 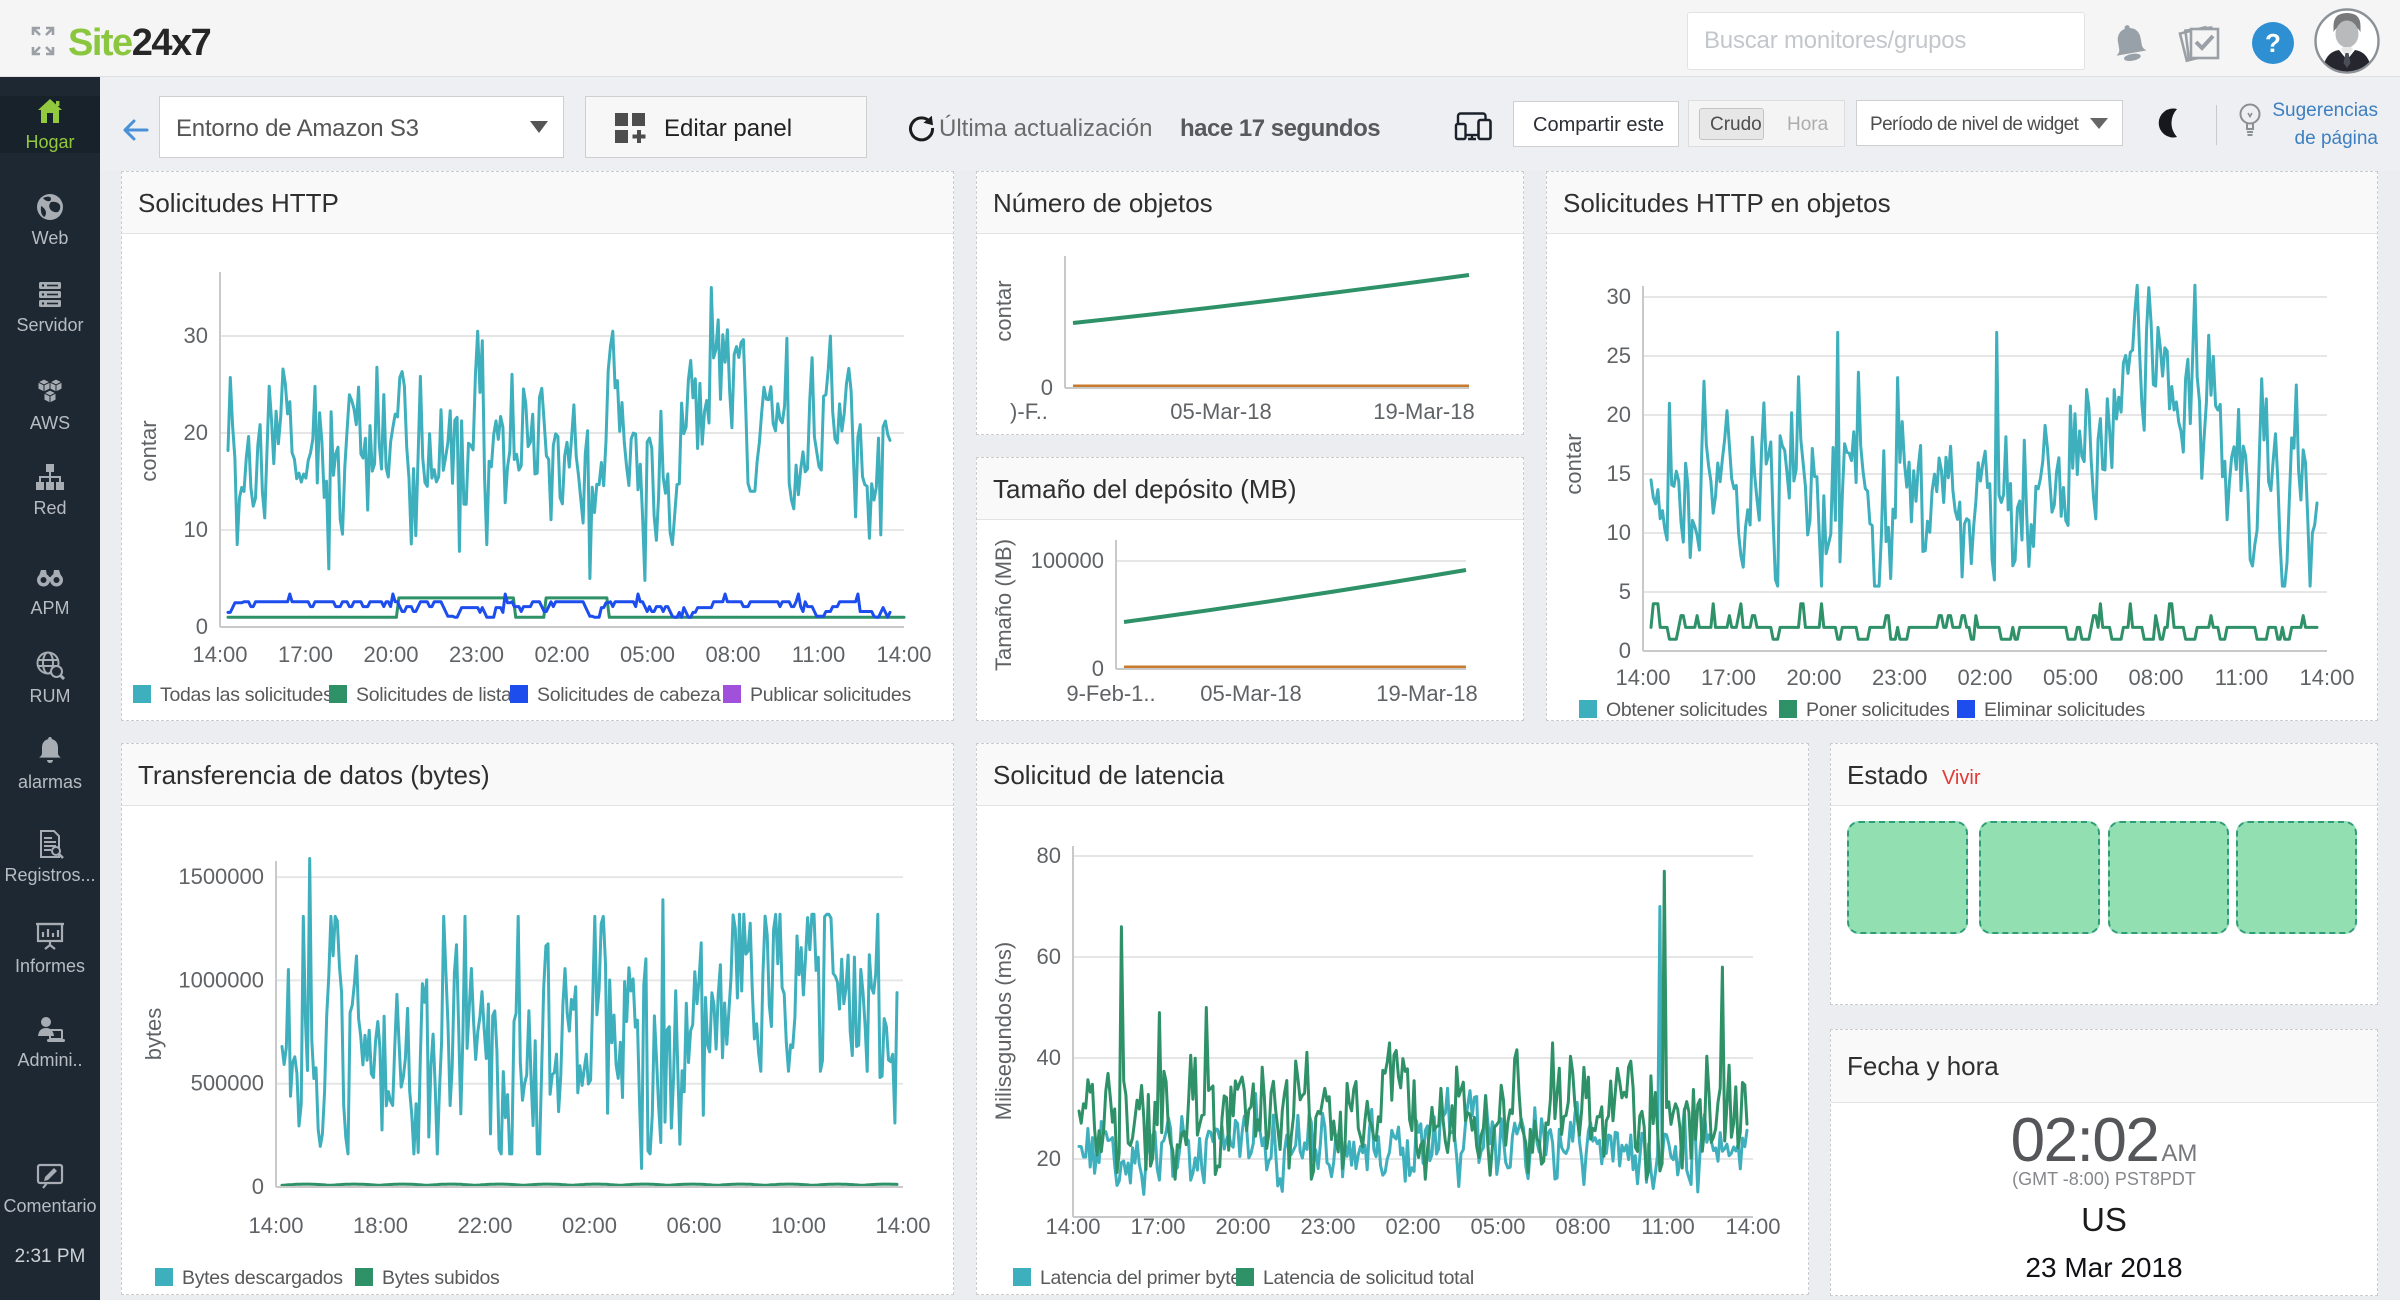 What do you see at coordinates (1140, 1278) in the screenshot?
I see `svg-text: Latencia del primer byte` at bounding box center [1140, 1278].